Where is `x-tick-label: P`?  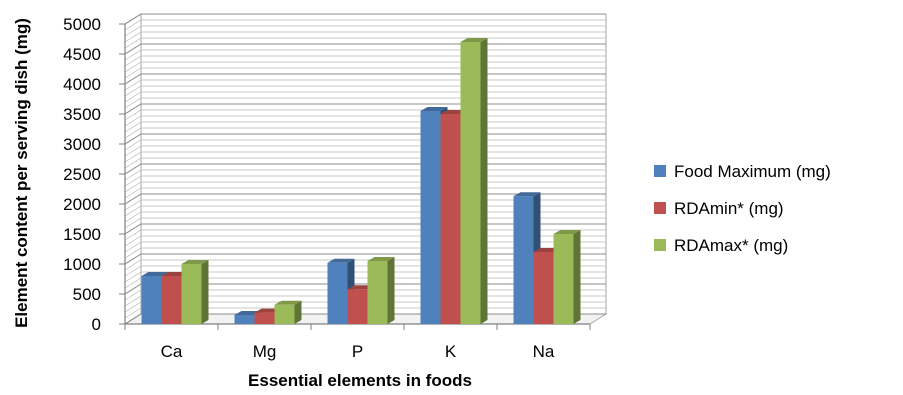 x-tick-label: P is located at coordinates (357, 351).